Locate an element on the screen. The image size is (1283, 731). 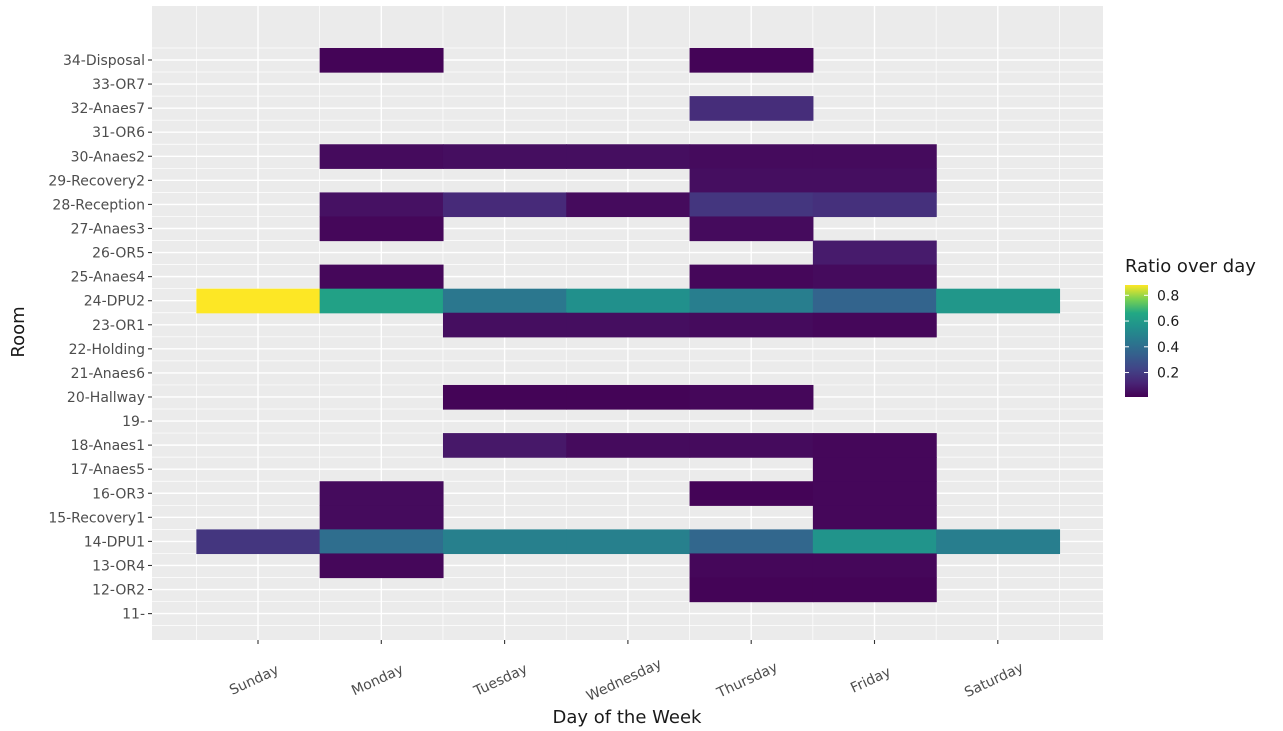
tile-23-or1-friday is located at coordinates (874, 325).